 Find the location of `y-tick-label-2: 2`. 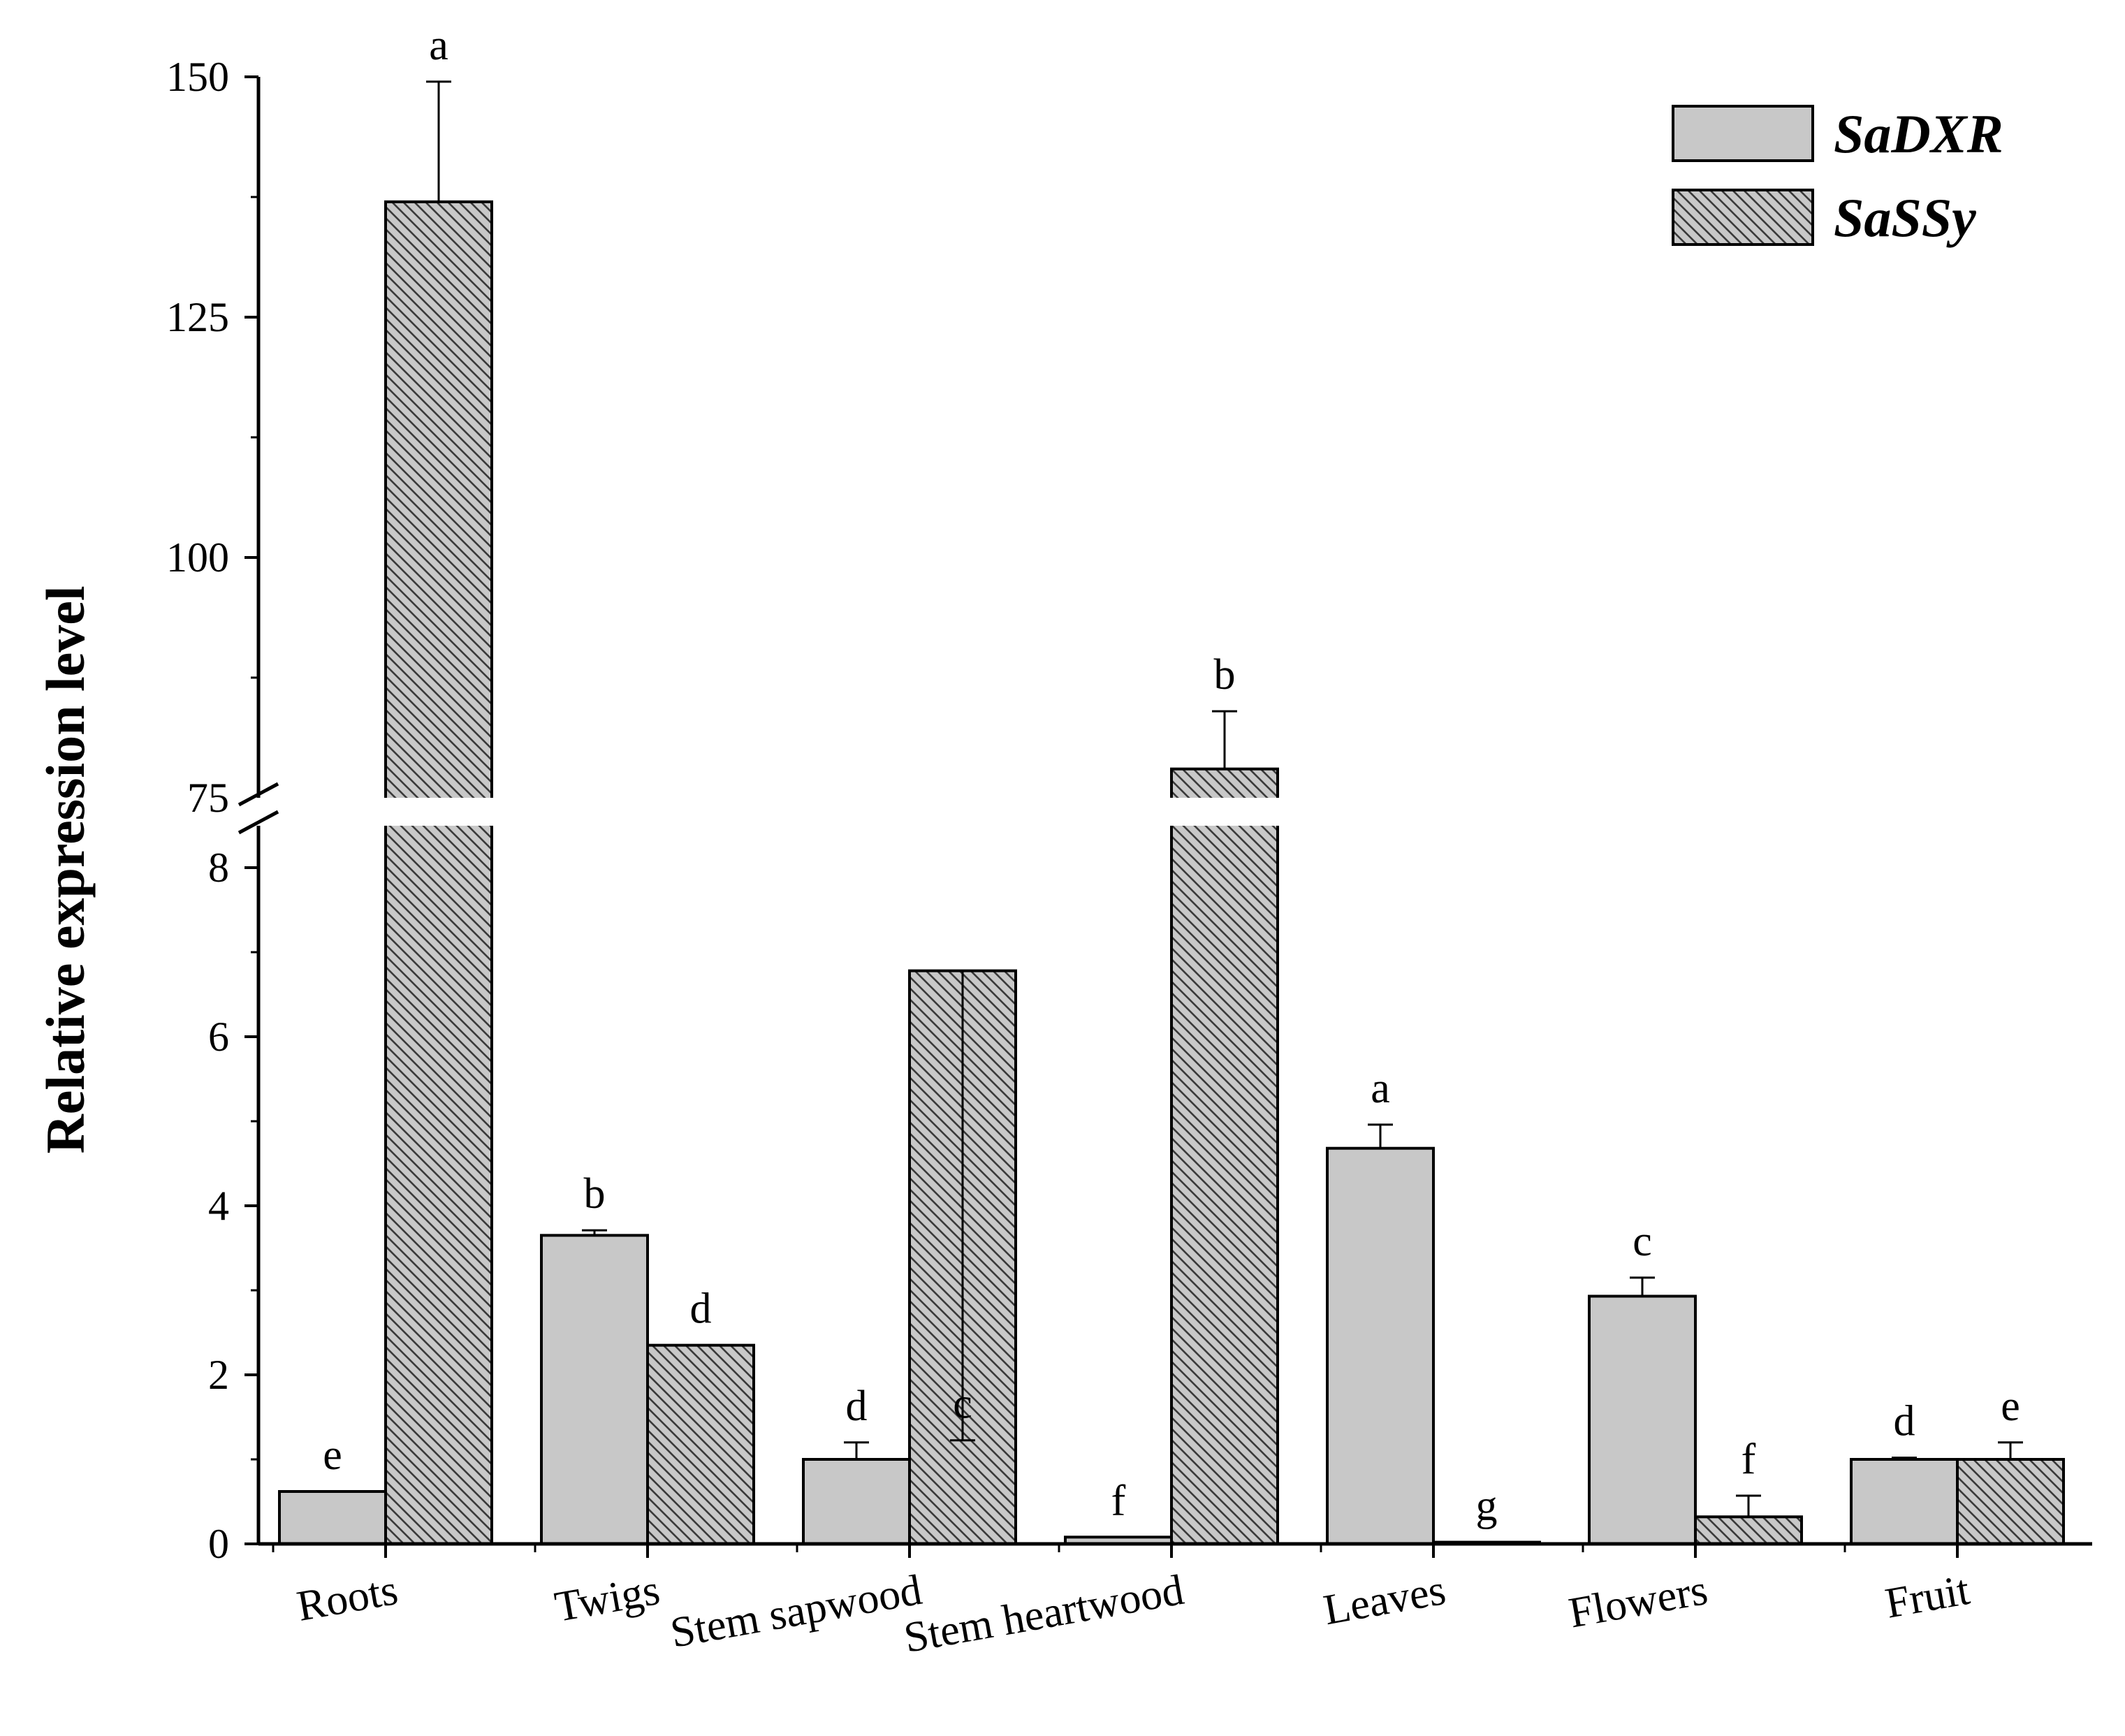

y-tick-label-2: 2 is located at coordinates (218, 1375).